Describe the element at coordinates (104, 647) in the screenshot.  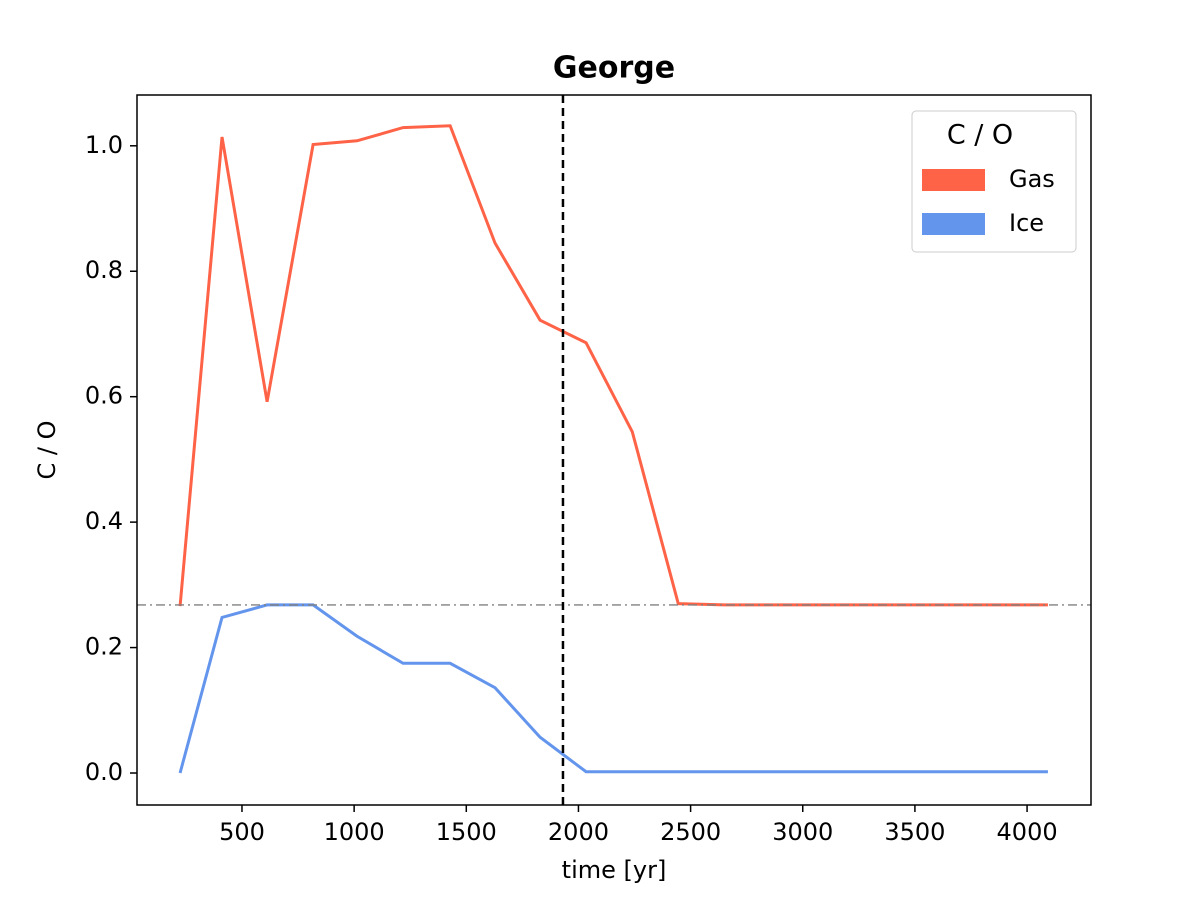
I see `y-tick-label: 0.2` at that location.